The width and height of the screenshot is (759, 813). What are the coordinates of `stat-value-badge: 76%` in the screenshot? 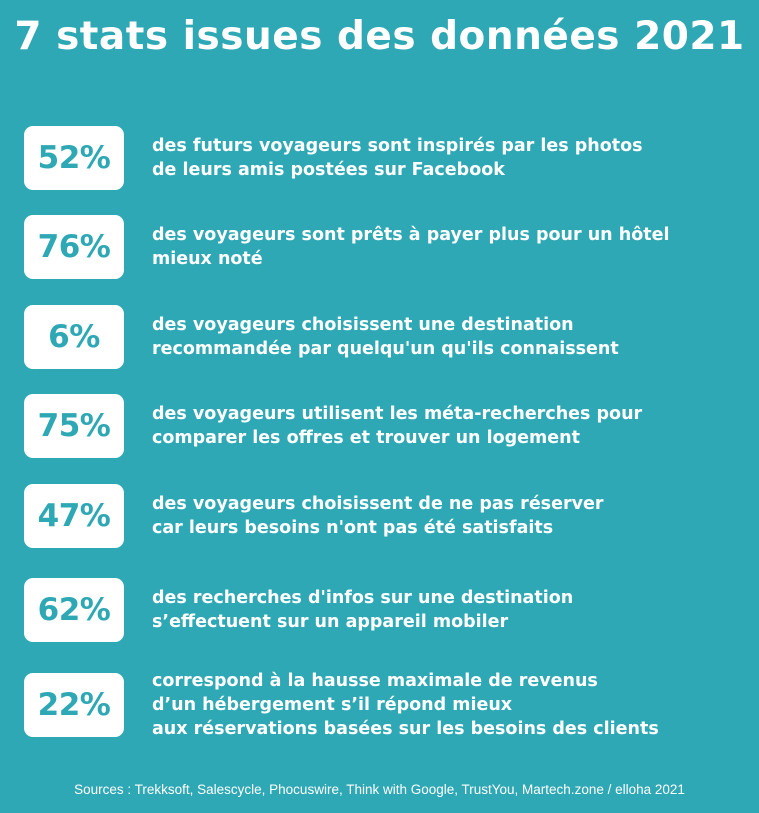 It's located at (74, 247).